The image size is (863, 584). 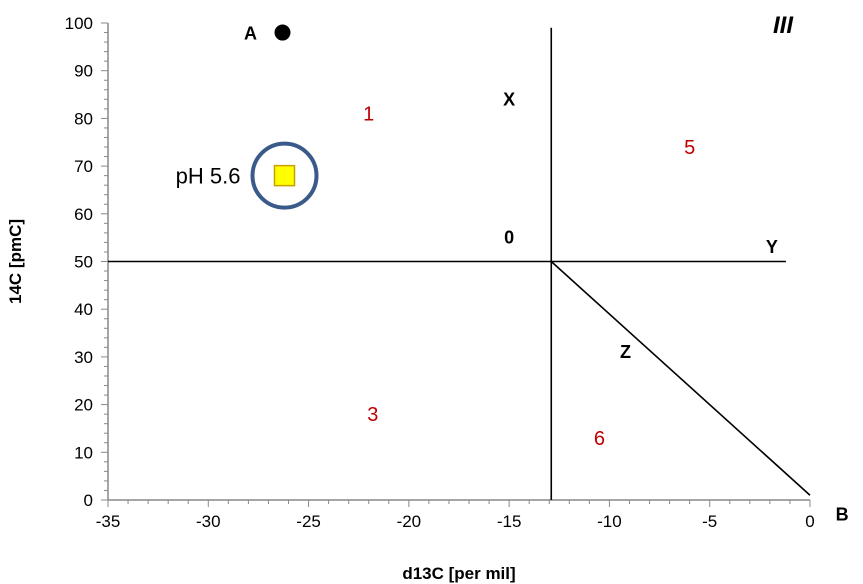 What do you see at coordinates (409, 521) in the screenshot?
I see `x-tick-label: -20` at bounding box center [409, 521].